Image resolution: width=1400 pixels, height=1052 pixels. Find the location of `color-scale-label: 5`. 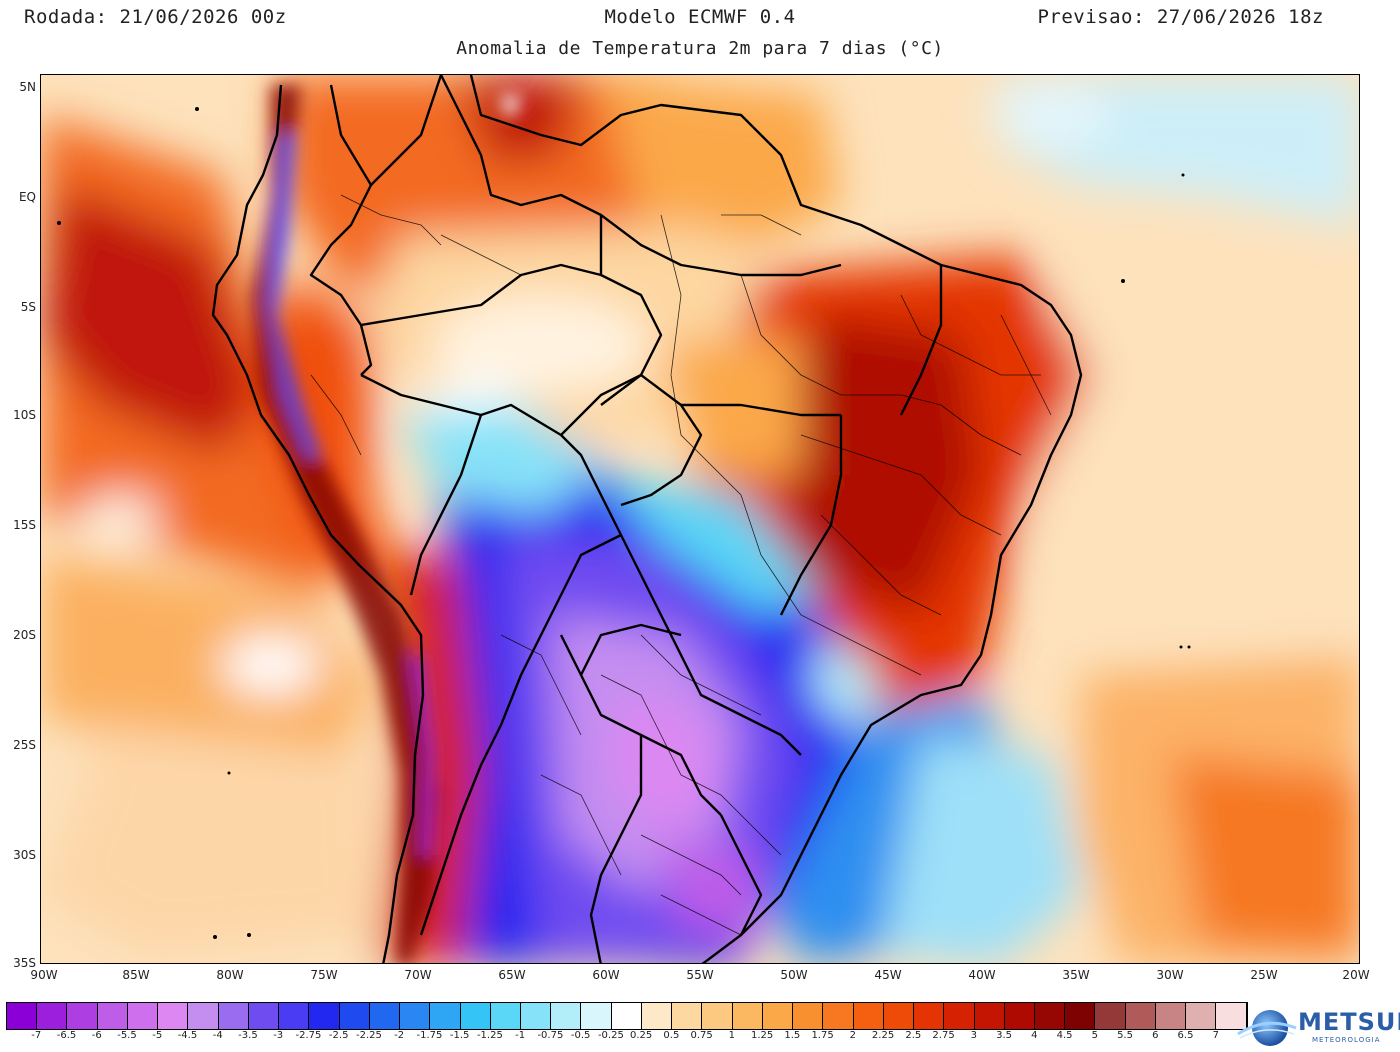

color-scale-label: 5 is located at coordinates (1094, 1035).